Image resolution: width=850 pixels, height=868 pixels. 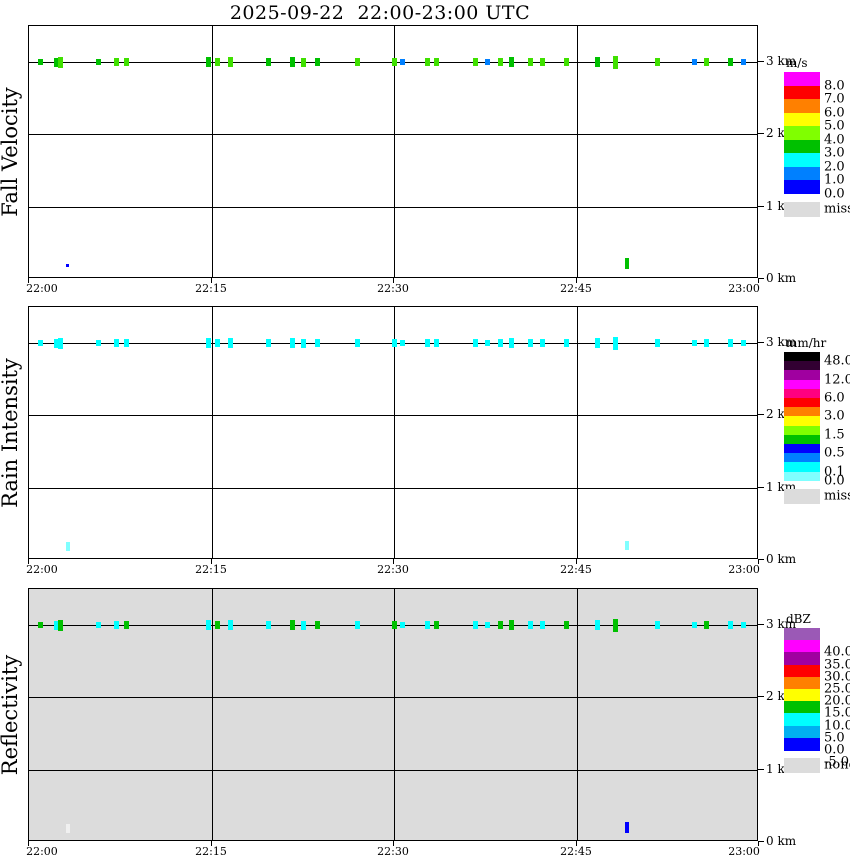 I want to click on colorbar-unit-label: m/s, so click(x=797, y=63).